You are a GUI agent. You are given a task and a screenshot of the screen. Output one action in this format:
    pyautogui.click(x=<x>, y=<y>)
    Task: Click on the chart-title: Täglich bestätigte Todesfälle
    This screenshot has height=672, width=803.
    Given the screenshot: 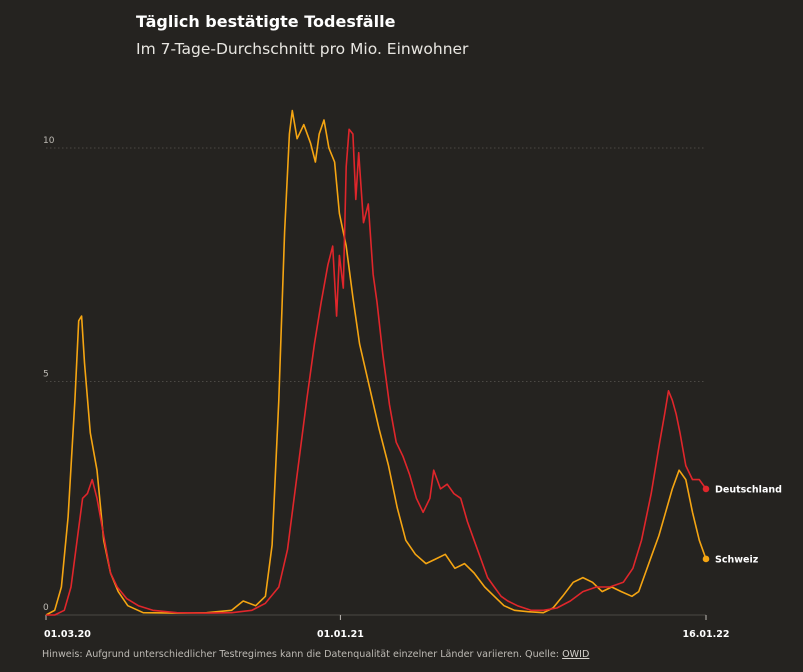 What is the action you would take?
    pyautogui.click(x=266, y=21)
    